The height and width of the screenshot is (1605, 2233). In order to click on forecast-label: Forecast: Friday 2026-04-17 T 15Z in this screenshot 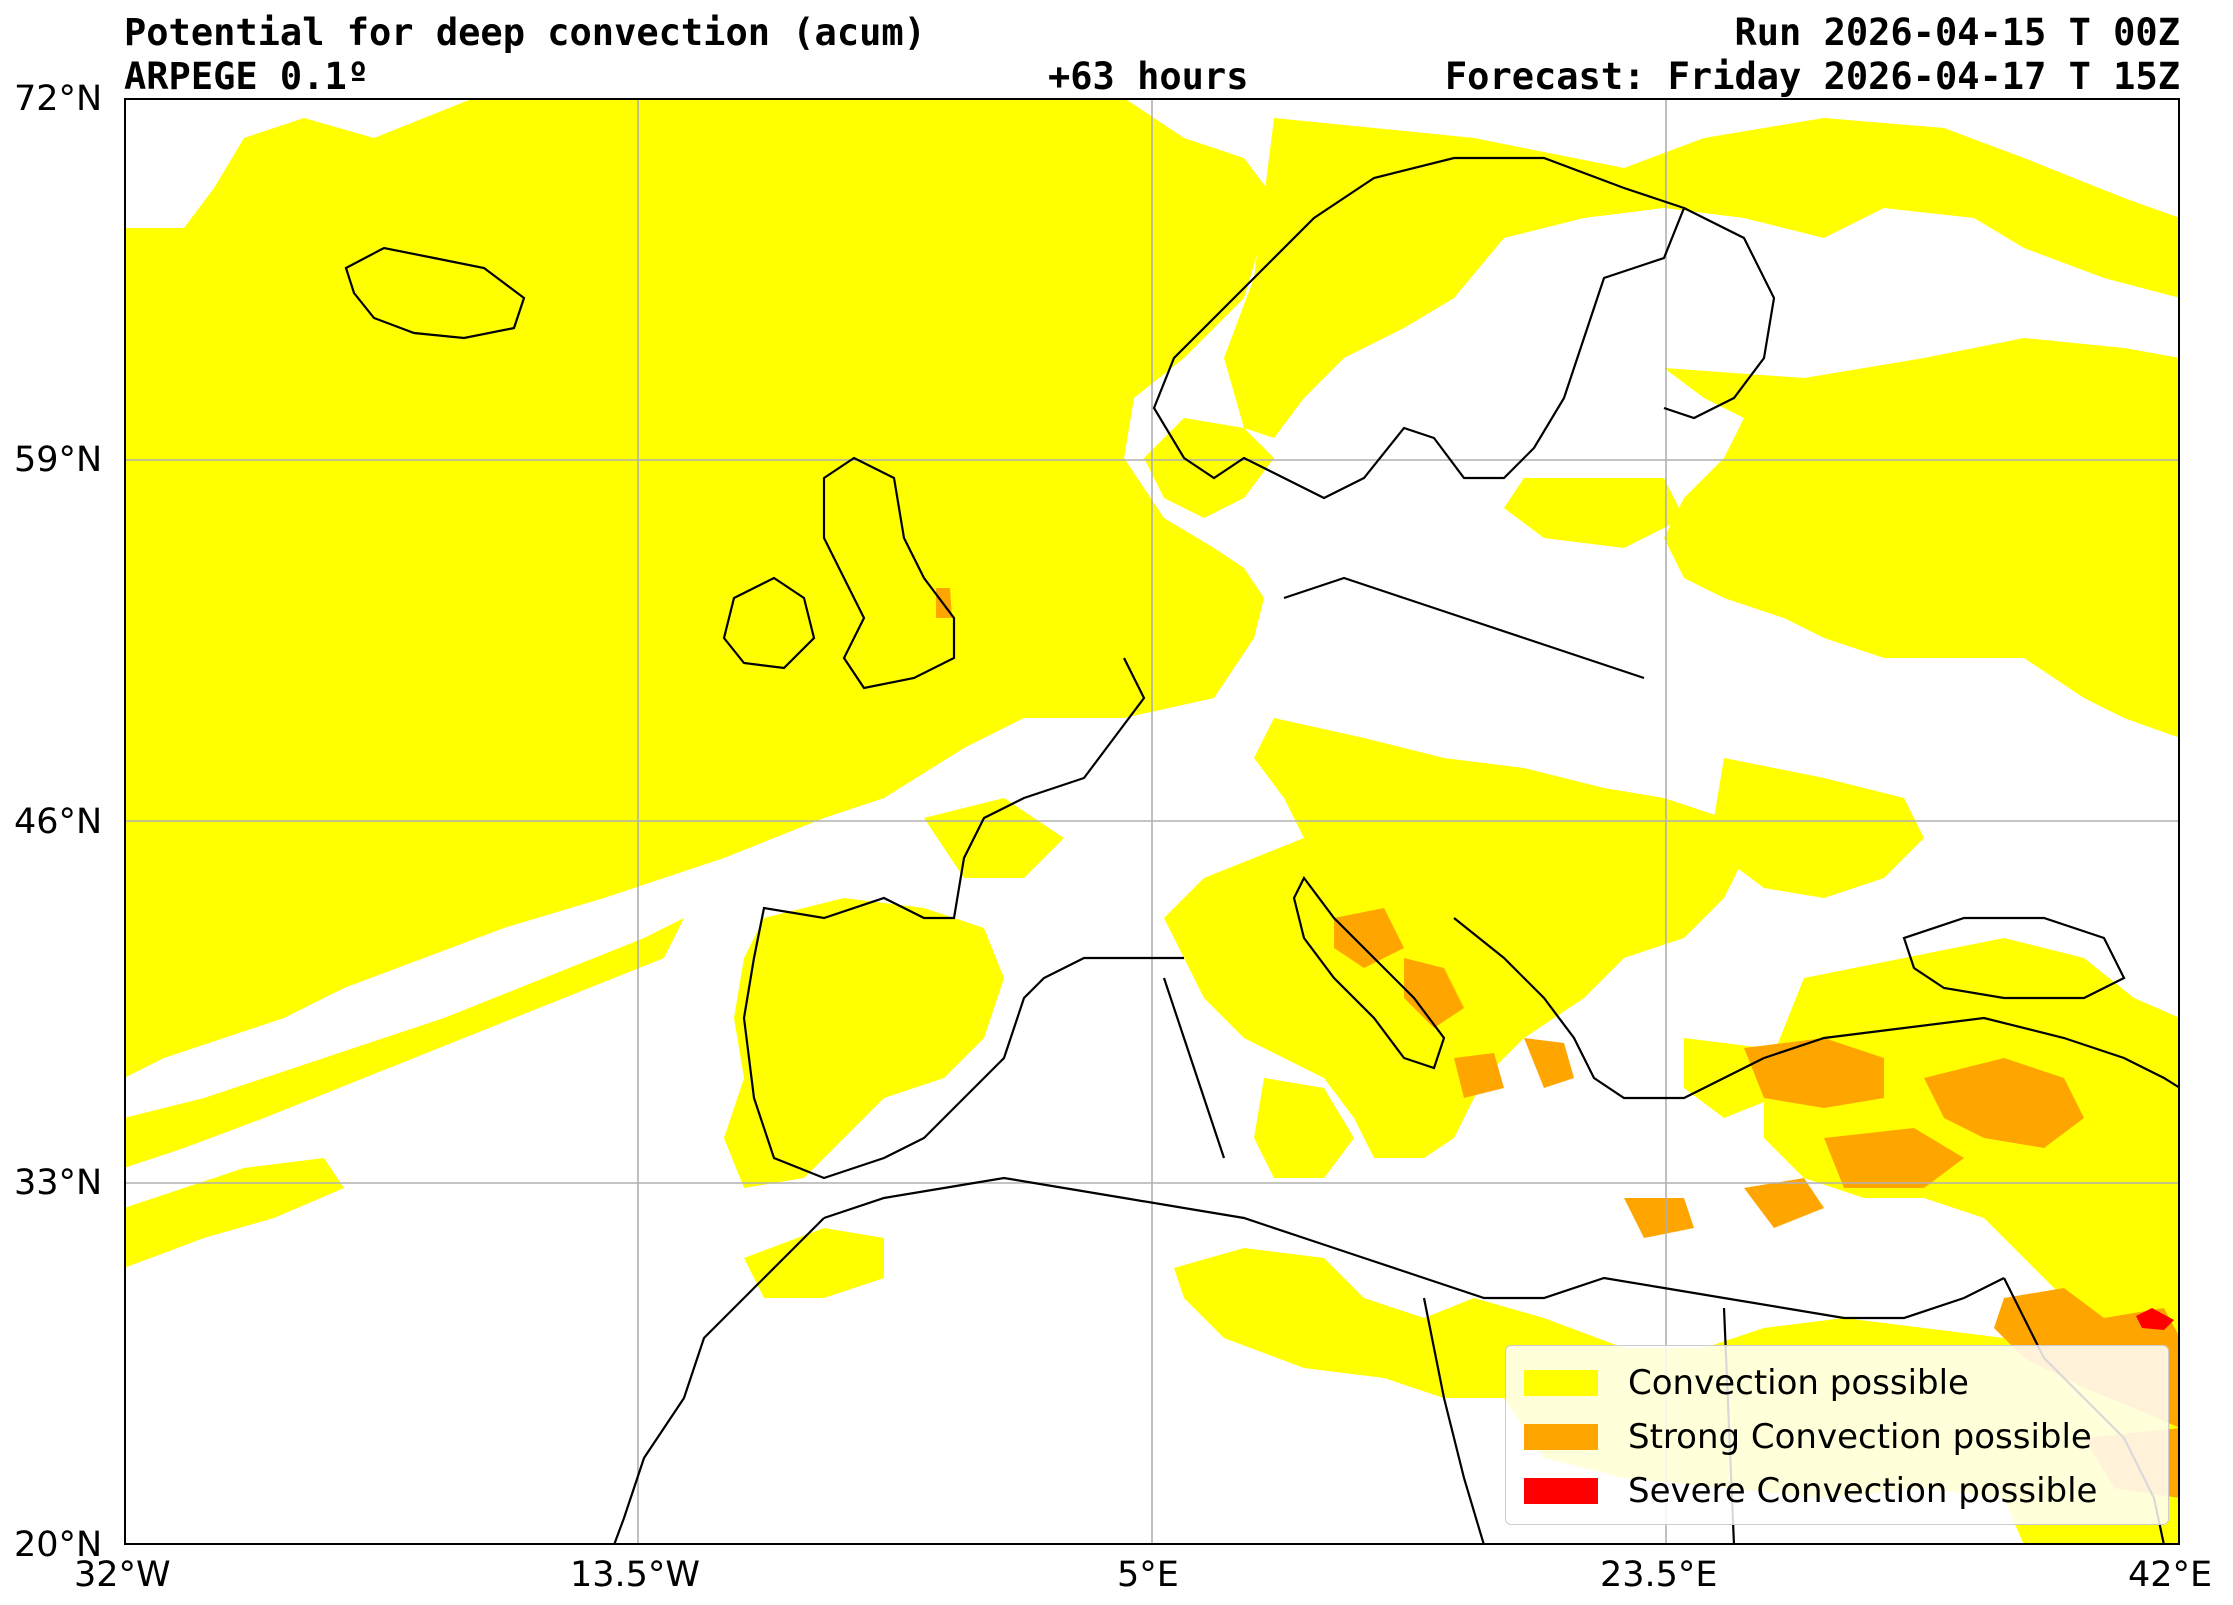, I will do `click(1812, 76)`.